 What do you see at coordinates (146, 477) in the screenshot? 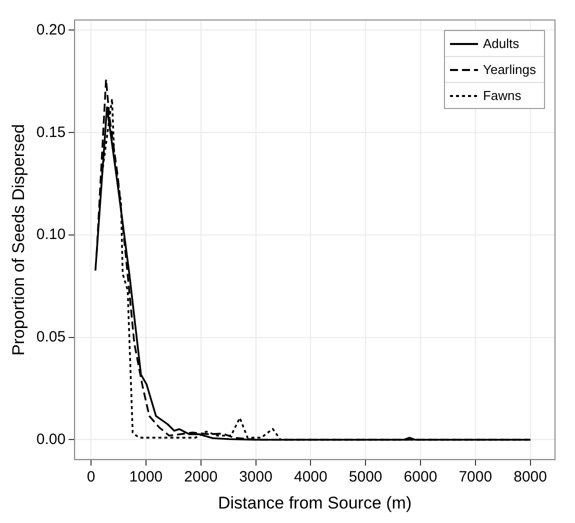
I see `x-tick-label: 1000` at bounding box center [146, 477].